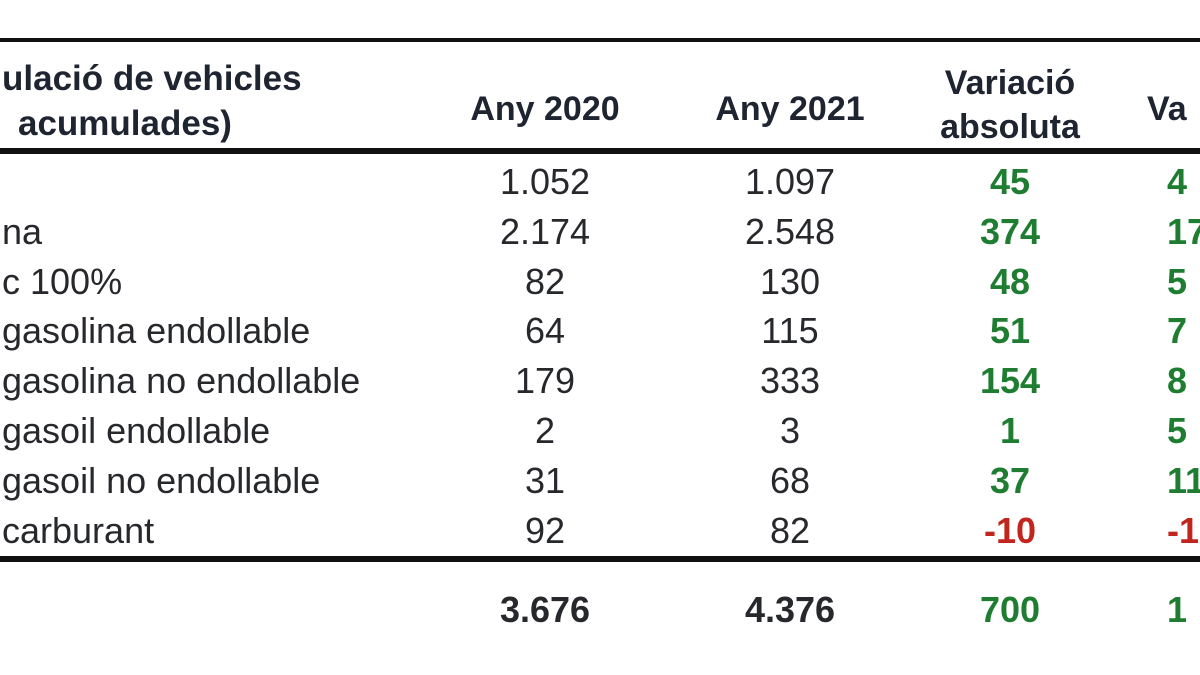 This screenshot has height=675, width=1200. Describe the element at coordinates (156, 331) in the screenshot. I see `row-label: gasolina endollable` at that location.